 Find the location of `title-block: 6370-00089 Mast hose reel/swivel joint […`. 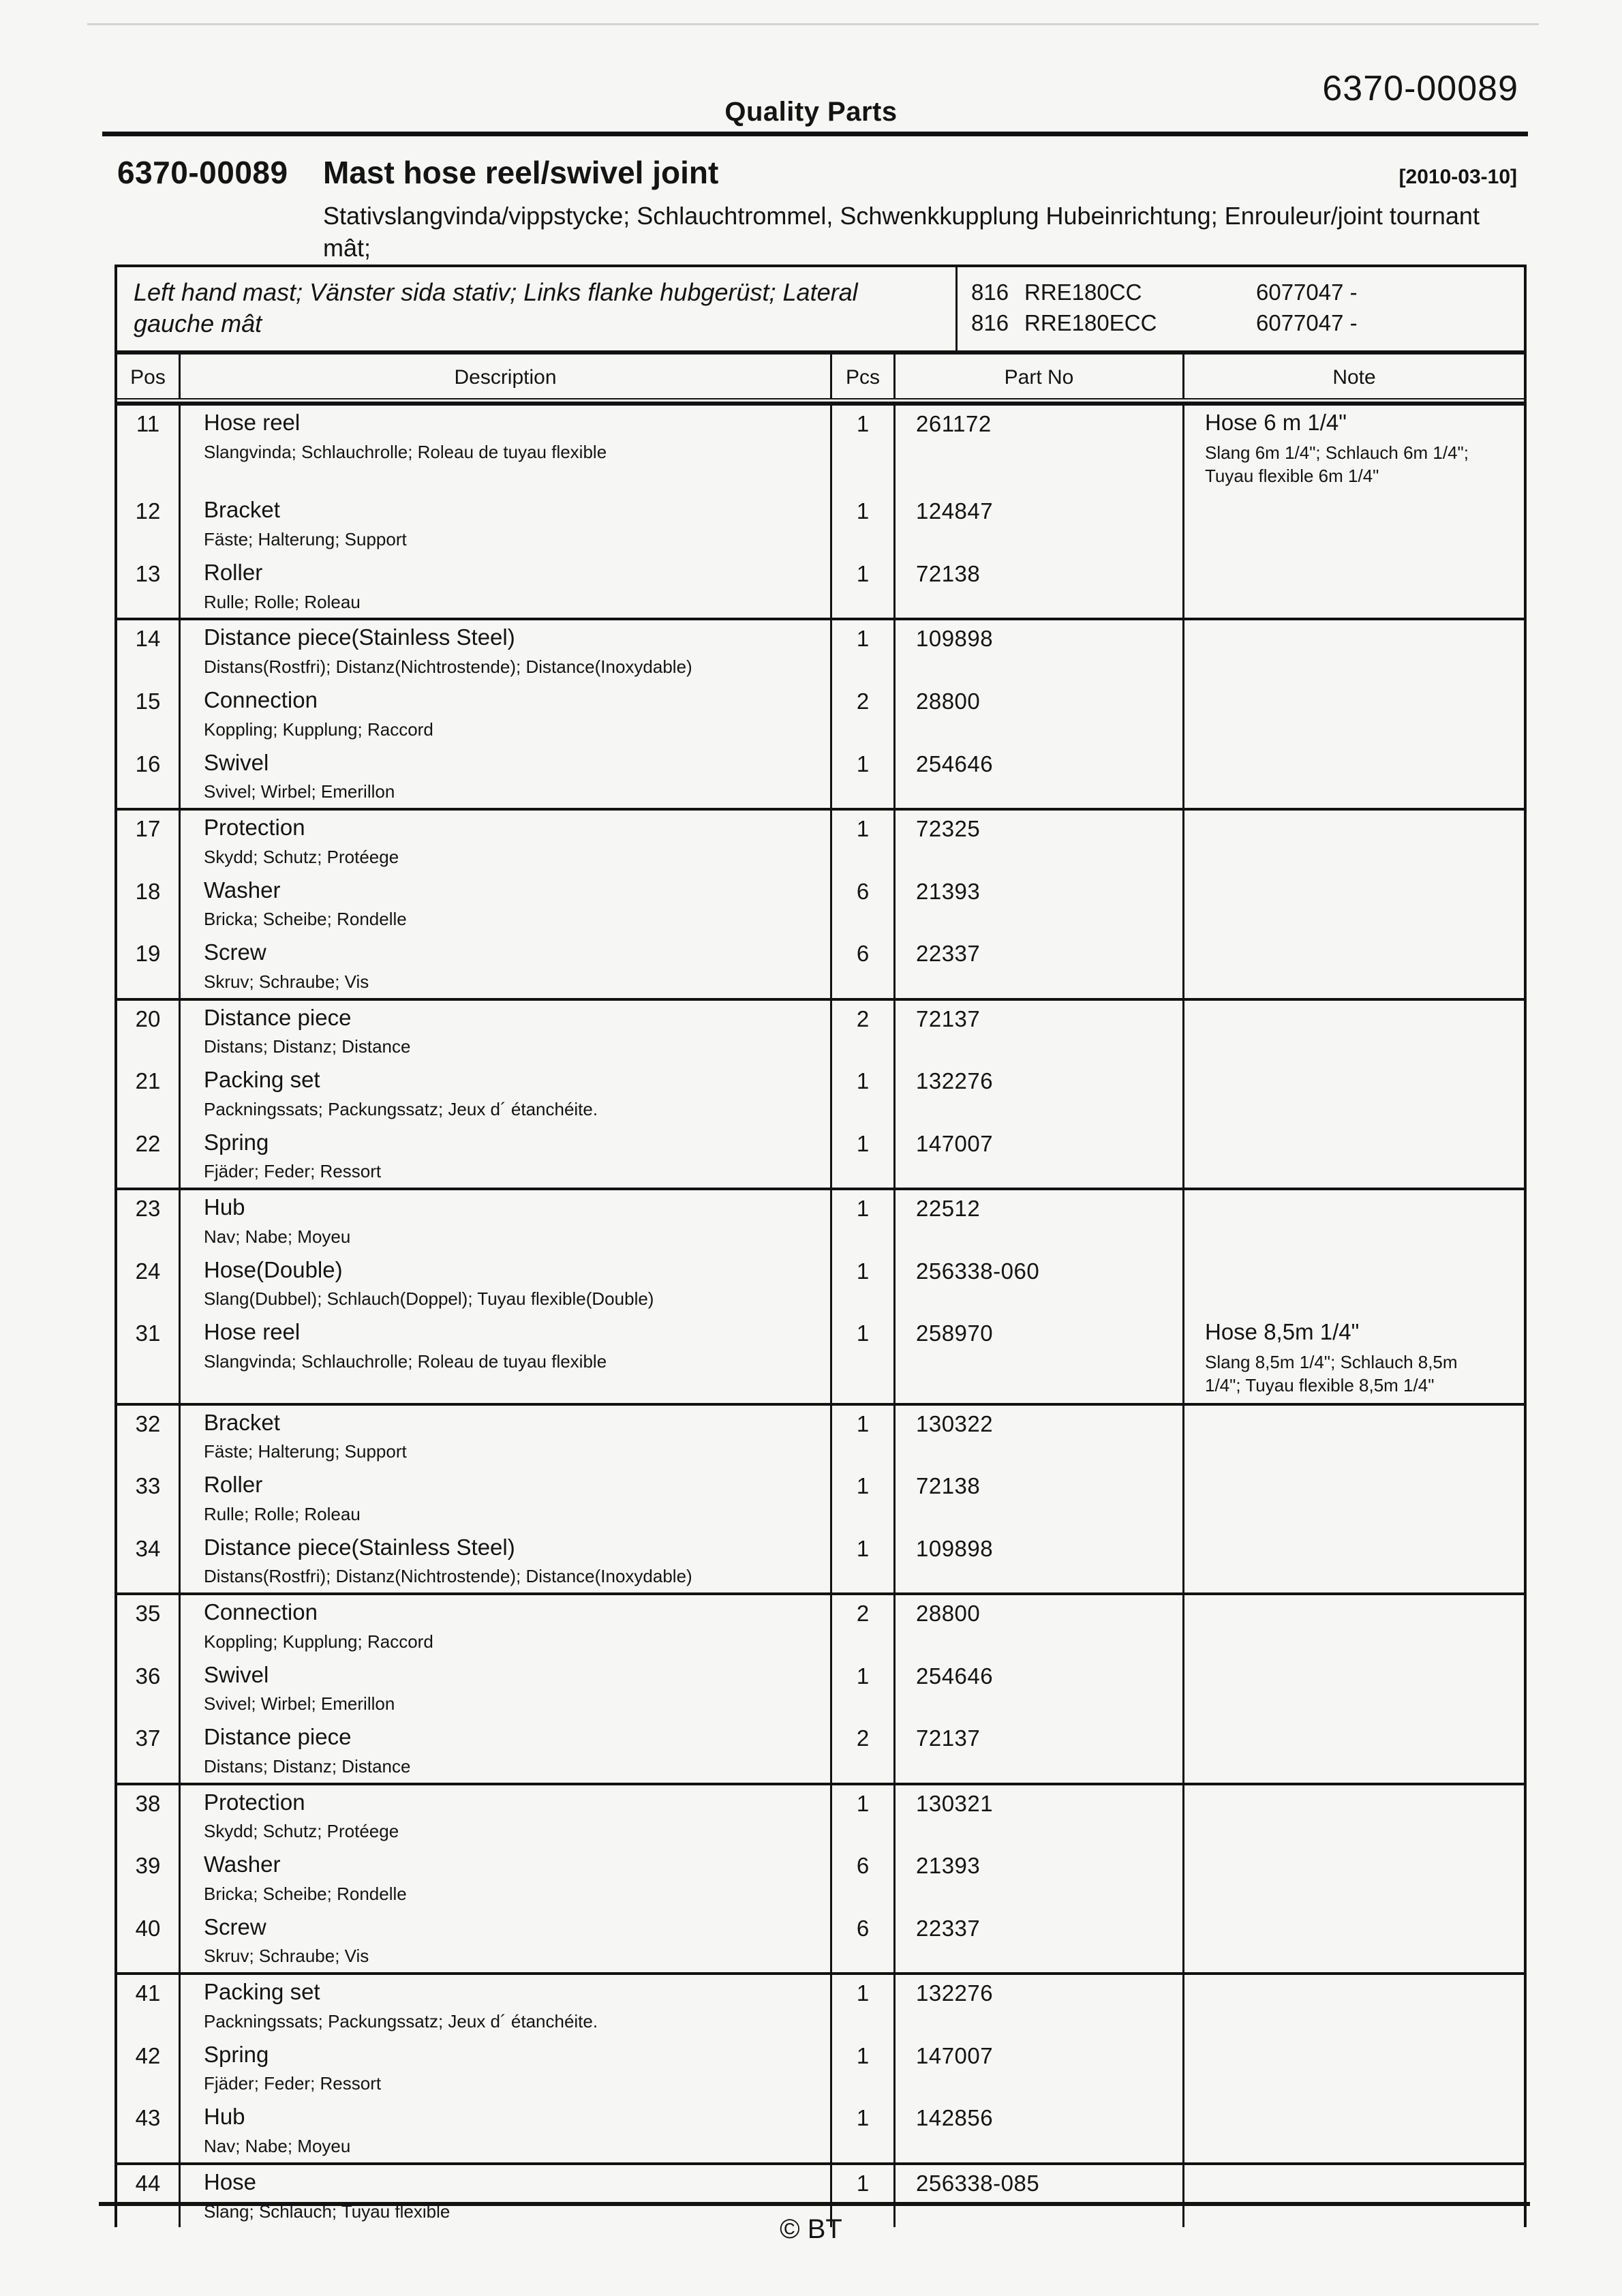

title-block: 6370-00089 Mast hose reel/swivel joint [… is located at coordinates (817, 209).